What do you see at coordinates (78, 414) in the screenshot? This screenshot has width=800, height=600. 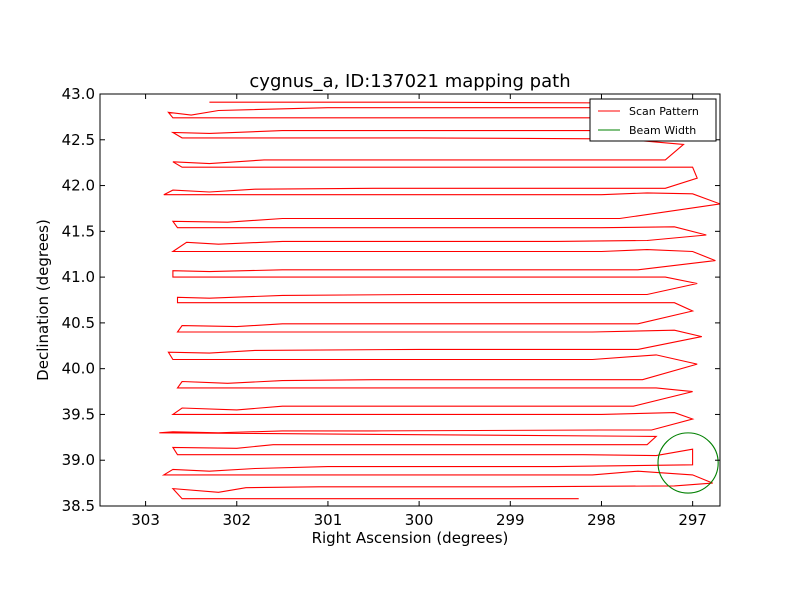 I see `y-tick-label: 39.5` at bounding box center [78, 414].